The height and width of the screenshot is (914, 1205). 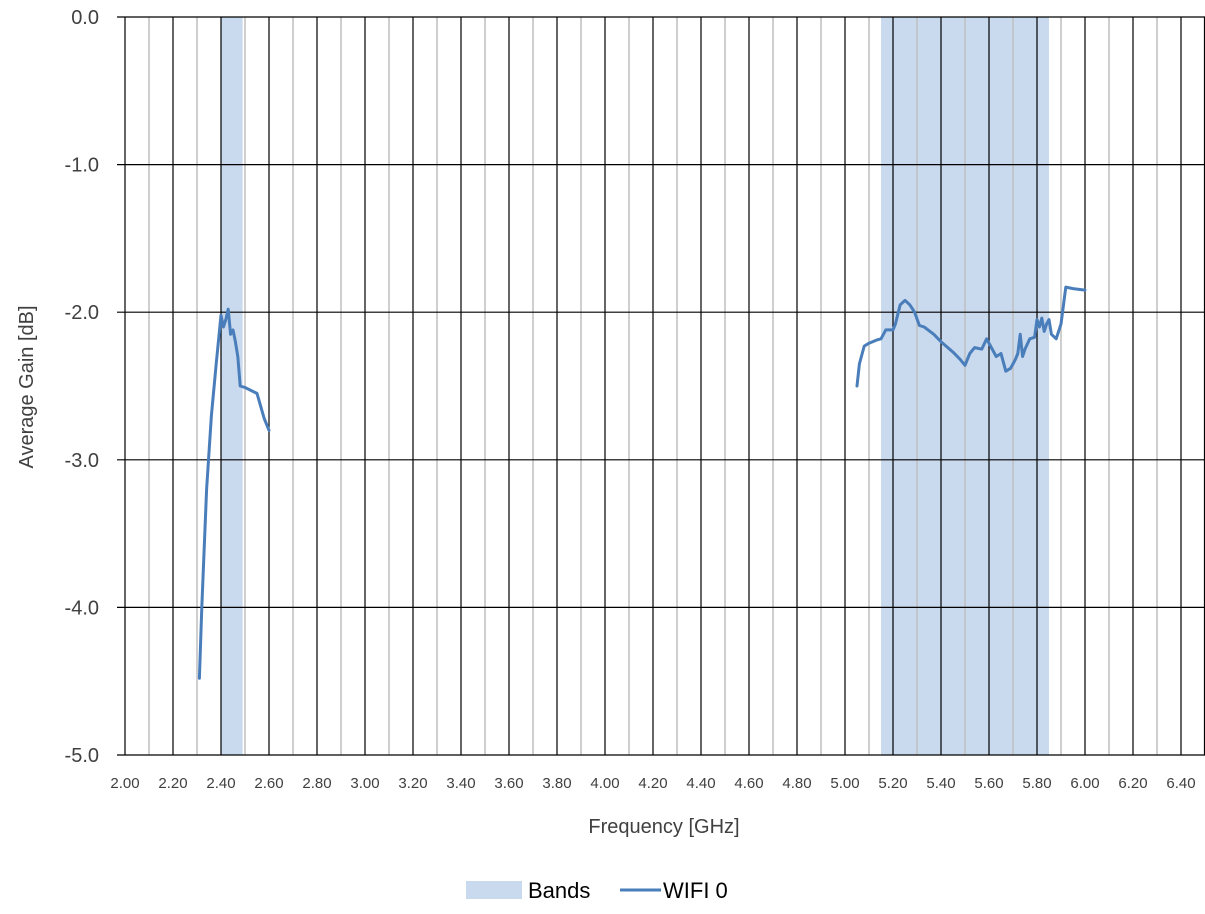 What do you see at coordinates (82, 166) in the screenshot?
I see `y-tick-label: -1.0` at bounding box center [82, 166].